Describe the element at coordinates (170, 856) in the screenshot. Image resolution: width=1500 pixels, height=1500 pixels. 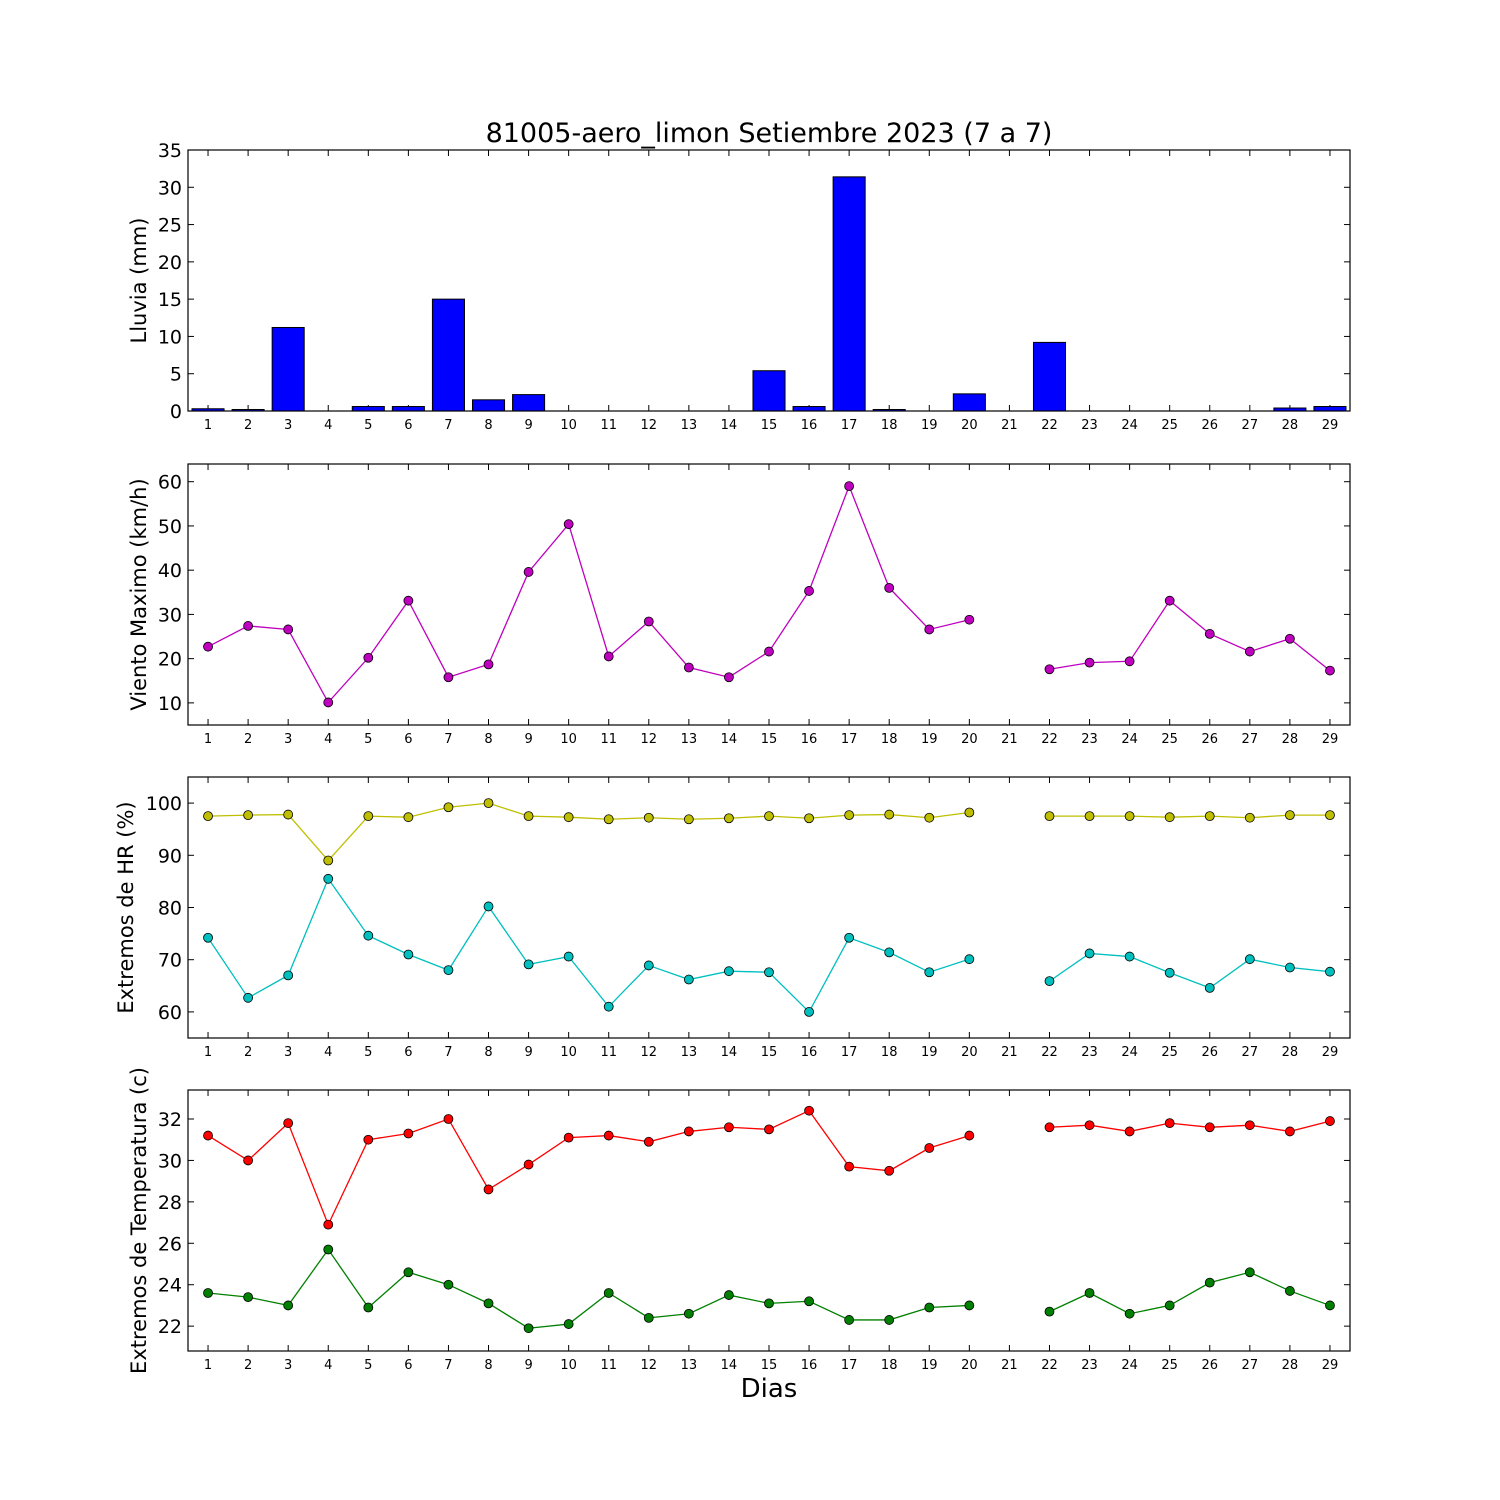
I see `y-tick-label: 90` at that location.